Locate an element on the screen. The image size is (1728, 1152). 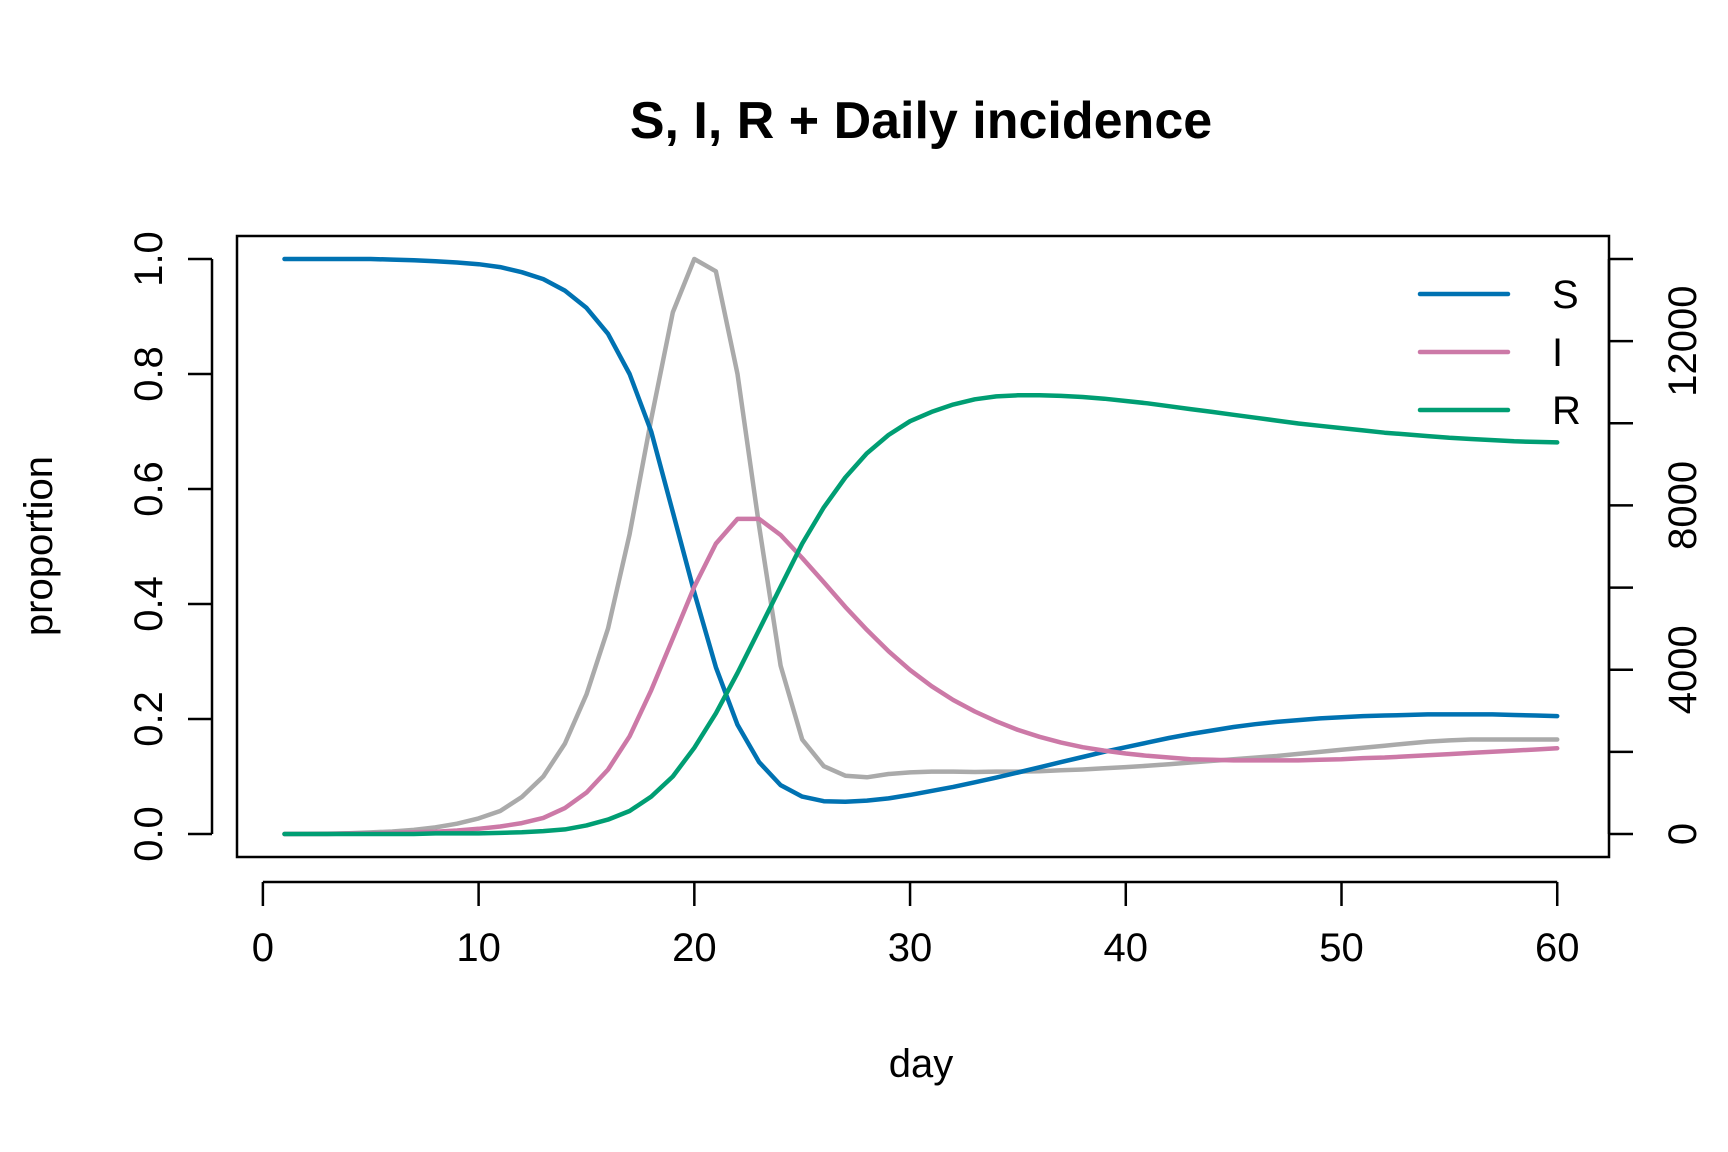
x-tick-label: 0 is located at coordinates (263, 948).